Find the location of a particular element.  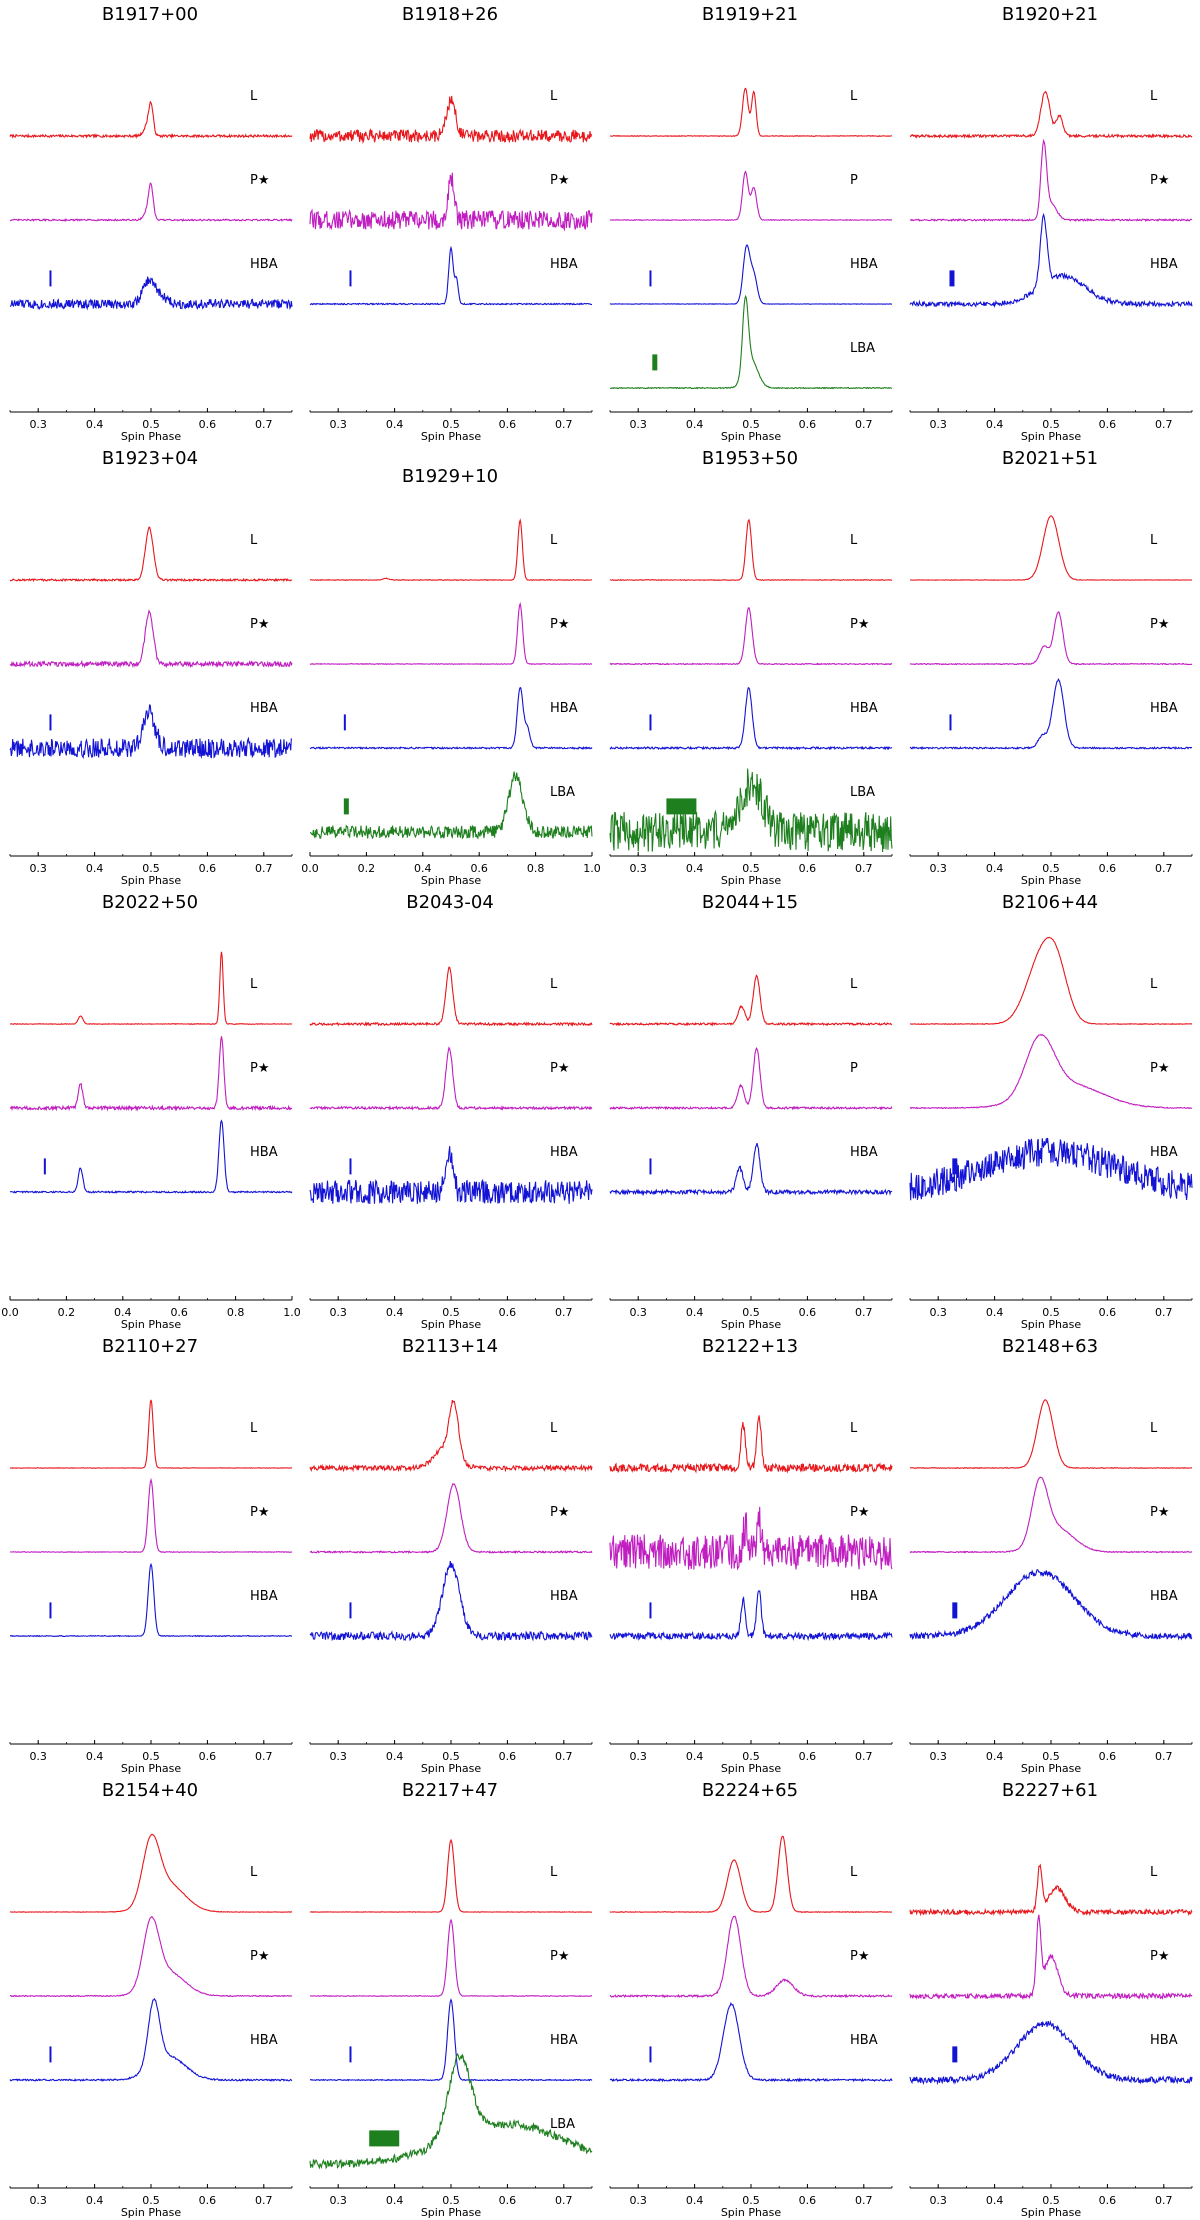

pulsar-panel: B1920+21 0.3 0.4 0.5 0.6 0.7 Spin Phase L P★ HBA is located at coordinates (1050, 222).